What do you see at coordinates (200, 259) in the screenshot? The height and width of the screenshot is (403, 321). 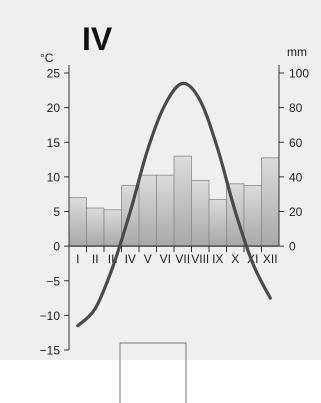 I see `month-label: VIII` at bounding box center [200, 259].